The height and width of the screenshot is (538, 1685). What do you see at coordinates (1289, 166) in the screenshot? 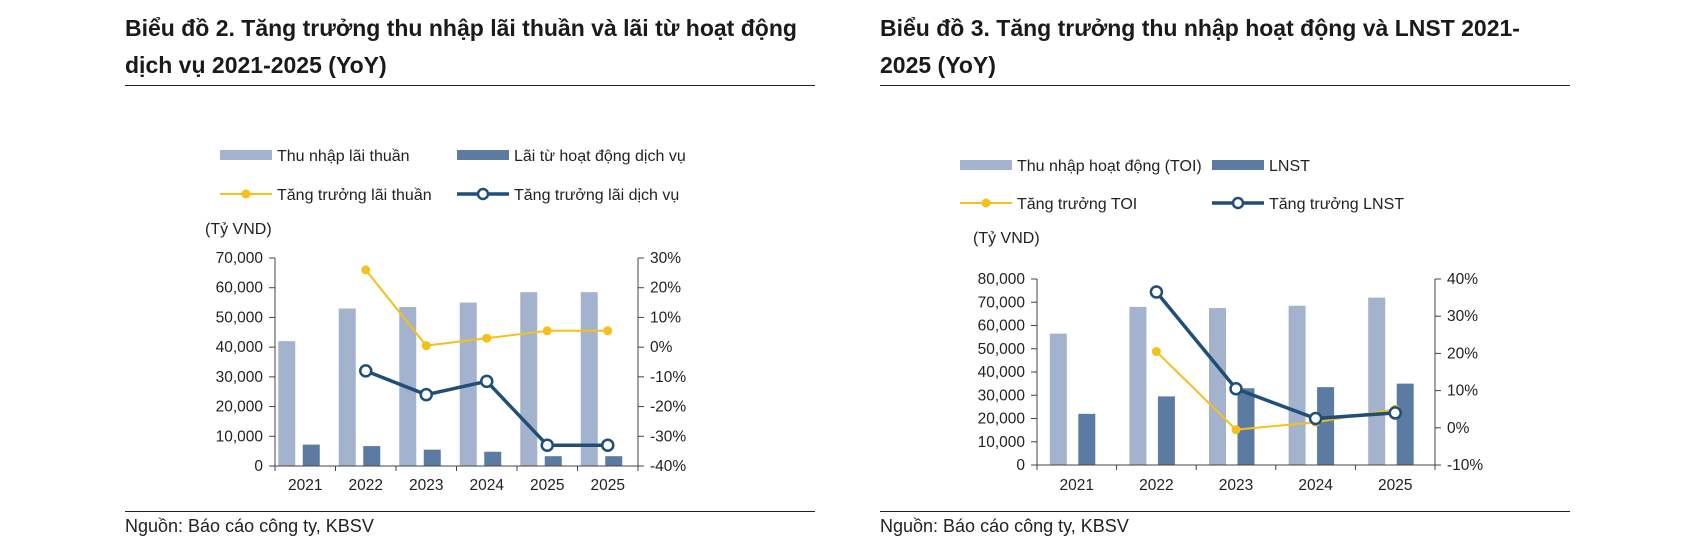
I see `legend-label: LNST` at bounding box center [1289, 166].